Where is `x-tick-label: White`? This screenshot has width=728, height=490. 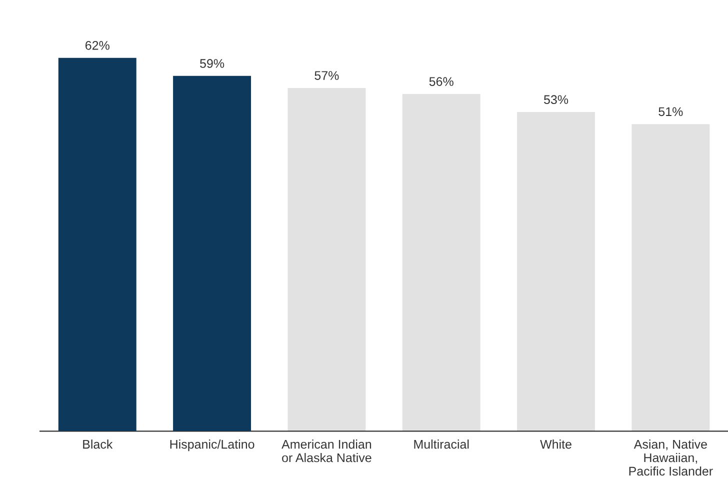 x-tick-label: White is located at coordinates (556, 444).